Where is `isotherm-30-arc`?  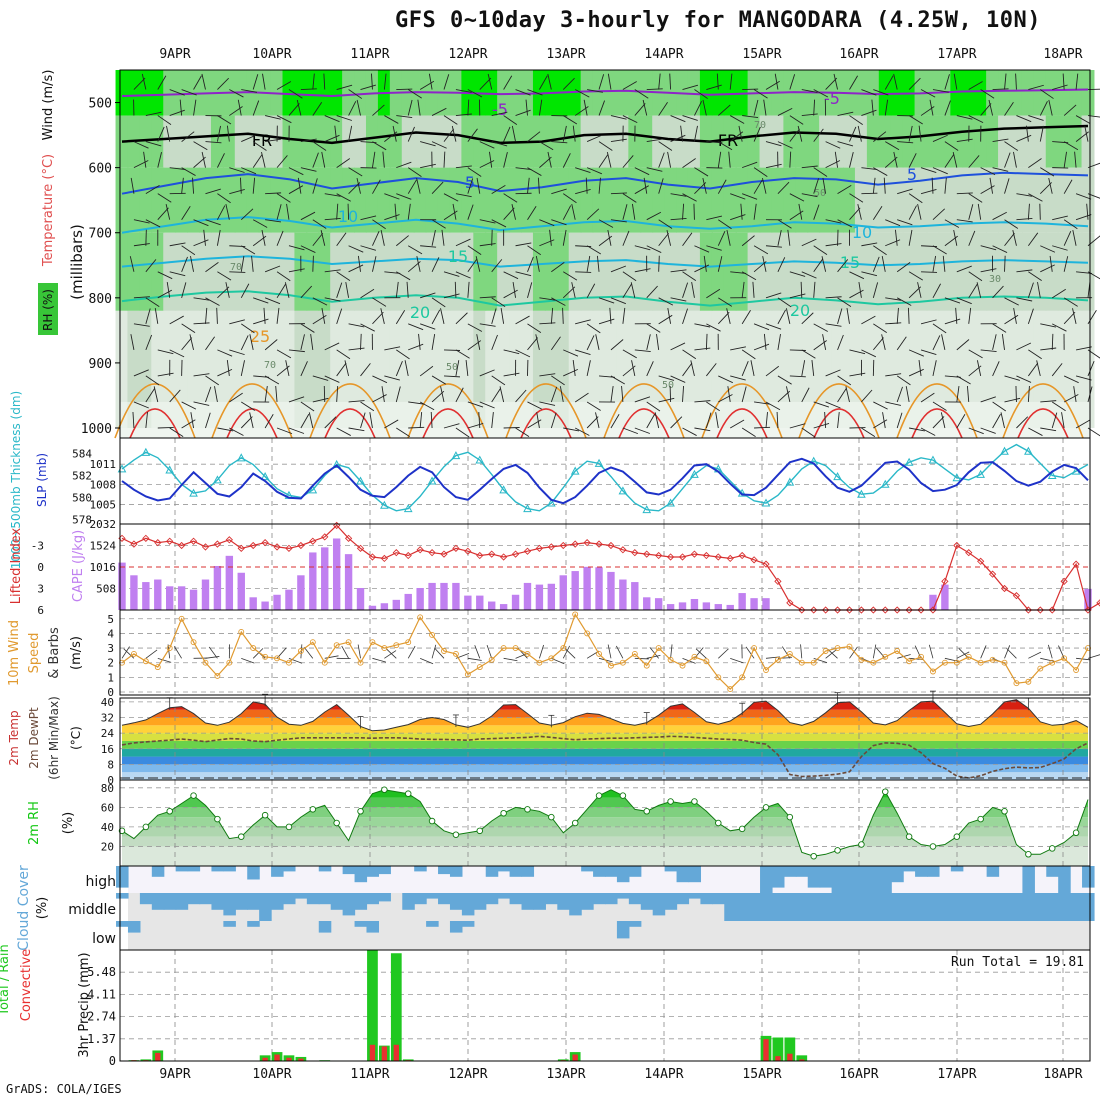 isotherm-30-arc is located at coordinates (839, 423).